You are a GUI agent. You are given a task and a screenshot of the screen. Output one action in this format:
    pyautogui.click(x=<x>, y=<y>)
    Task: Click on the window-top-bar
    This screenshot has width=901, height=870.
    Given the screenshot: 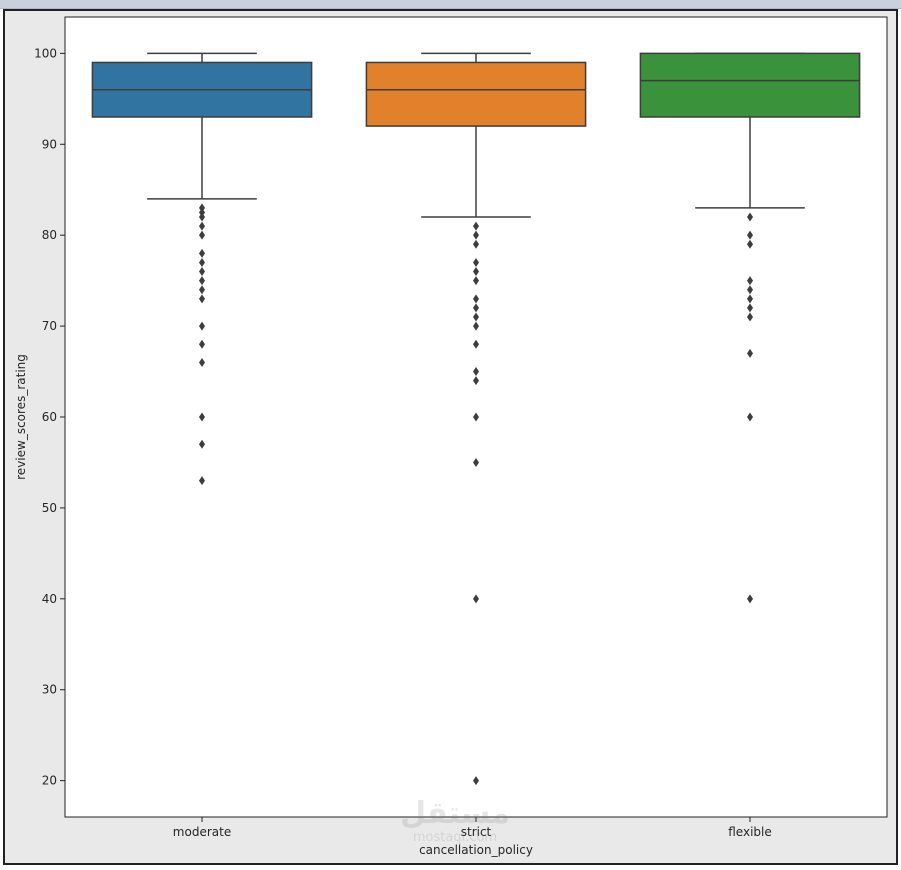 What is the action you would take?
    pyautogui.click(x=450, y=4)
    